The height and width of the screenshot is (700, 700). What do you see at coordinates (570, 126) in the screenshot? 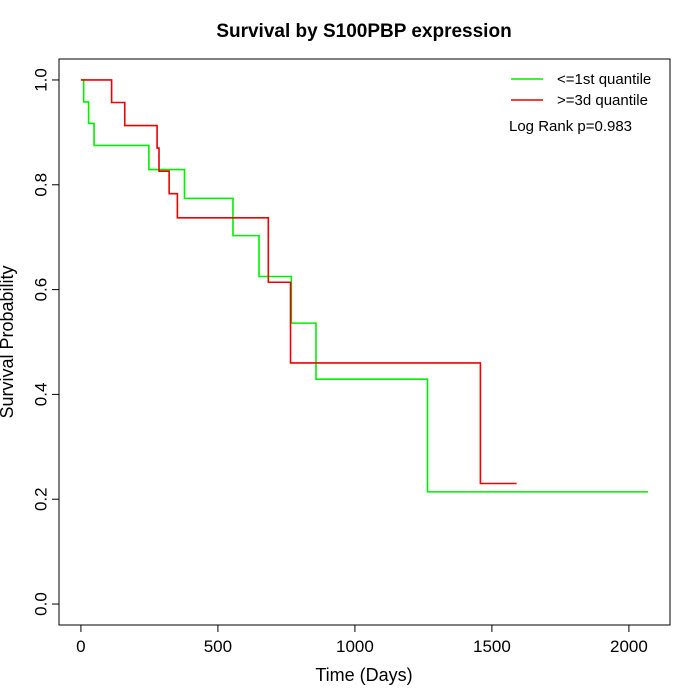
I see `log-rank-annotation: Log Rank p=0.983` at bounding box center [570, 126].